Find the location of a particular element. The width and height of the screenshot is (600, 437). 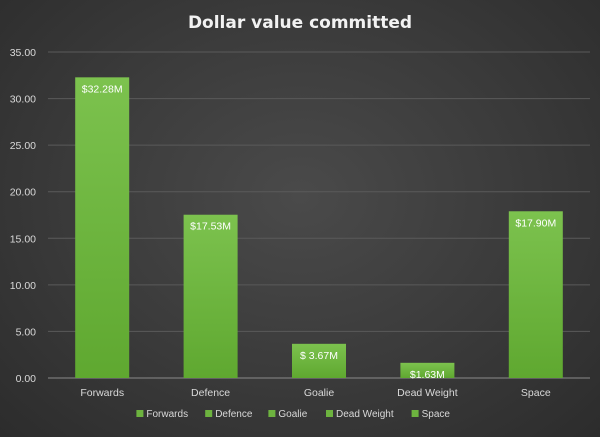

data-label: $32.28M is located at coordinates (102, 89).